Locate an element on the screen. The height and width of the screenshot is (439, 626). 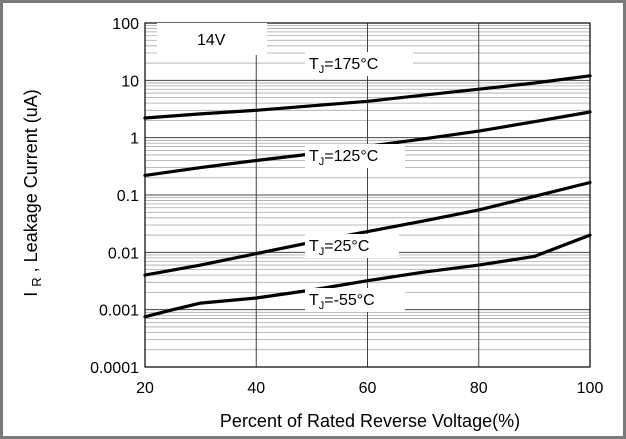
y-tick-label: 0.001 is located at coordinates (119, 311).